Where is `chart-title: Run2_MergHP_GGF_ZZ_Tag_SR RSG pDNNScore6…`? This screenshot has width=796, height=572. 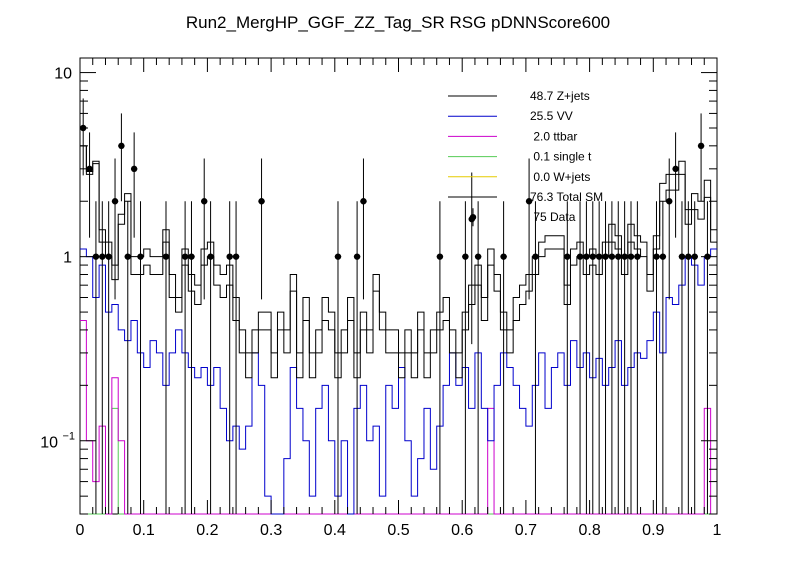
chart-title: Run2_MergHP_GGF_ZZ_Tag_SR RSG pDNNScore6… is located at coordinates (398, 22).